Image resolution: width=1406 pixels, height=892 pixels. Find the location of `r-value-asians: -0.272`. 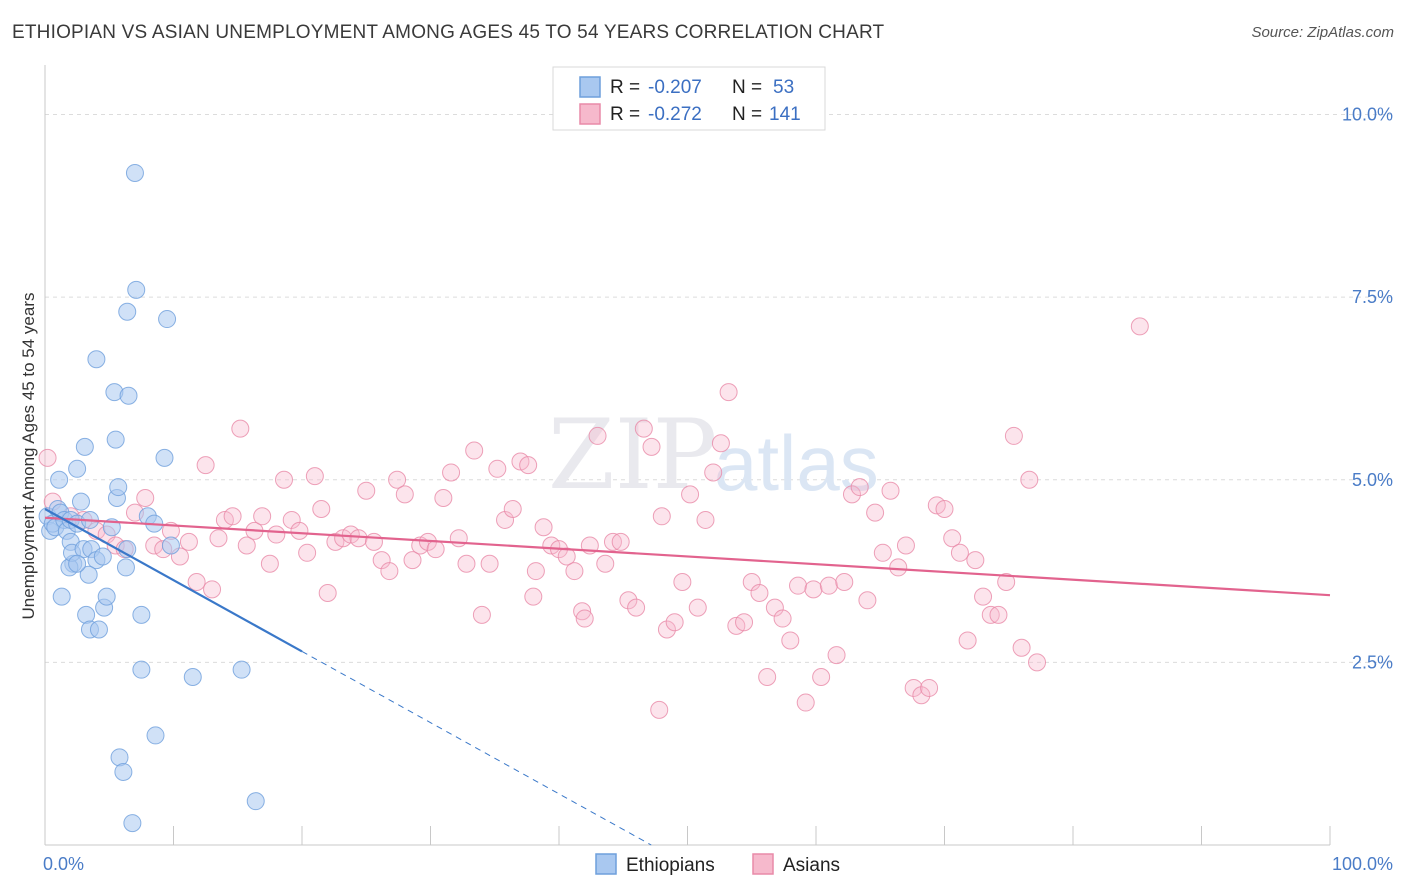

r-value-asians: -0.272 is located at coordinates (675, 114).